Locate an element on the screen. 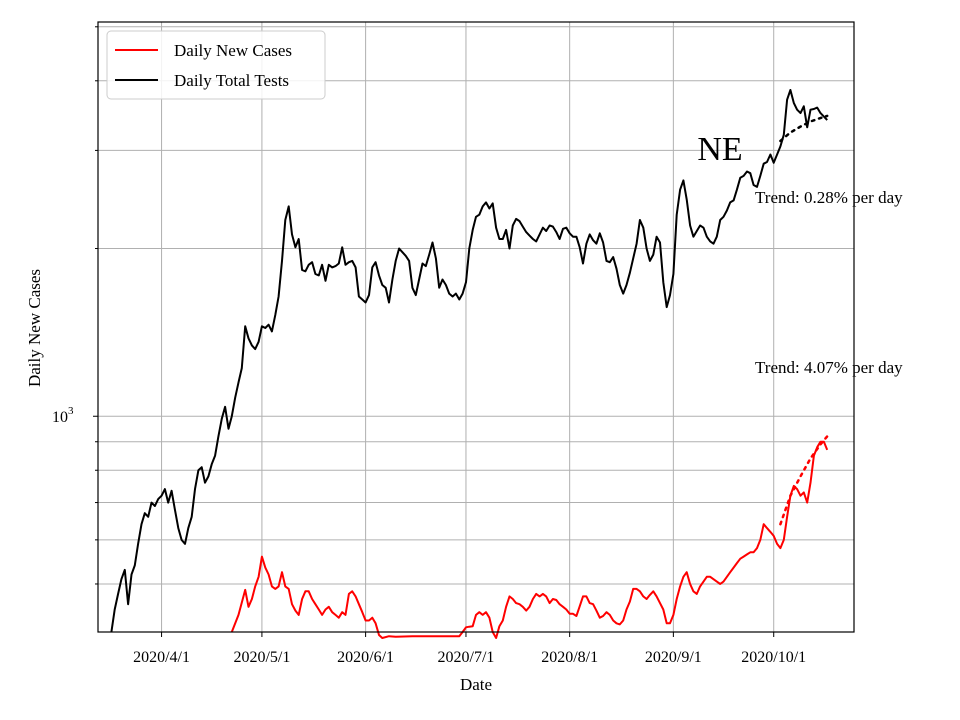 The image size is (960, 720). annotation-cases-trend: Trend: 4.07% per day is located at coordinates (829, 367).